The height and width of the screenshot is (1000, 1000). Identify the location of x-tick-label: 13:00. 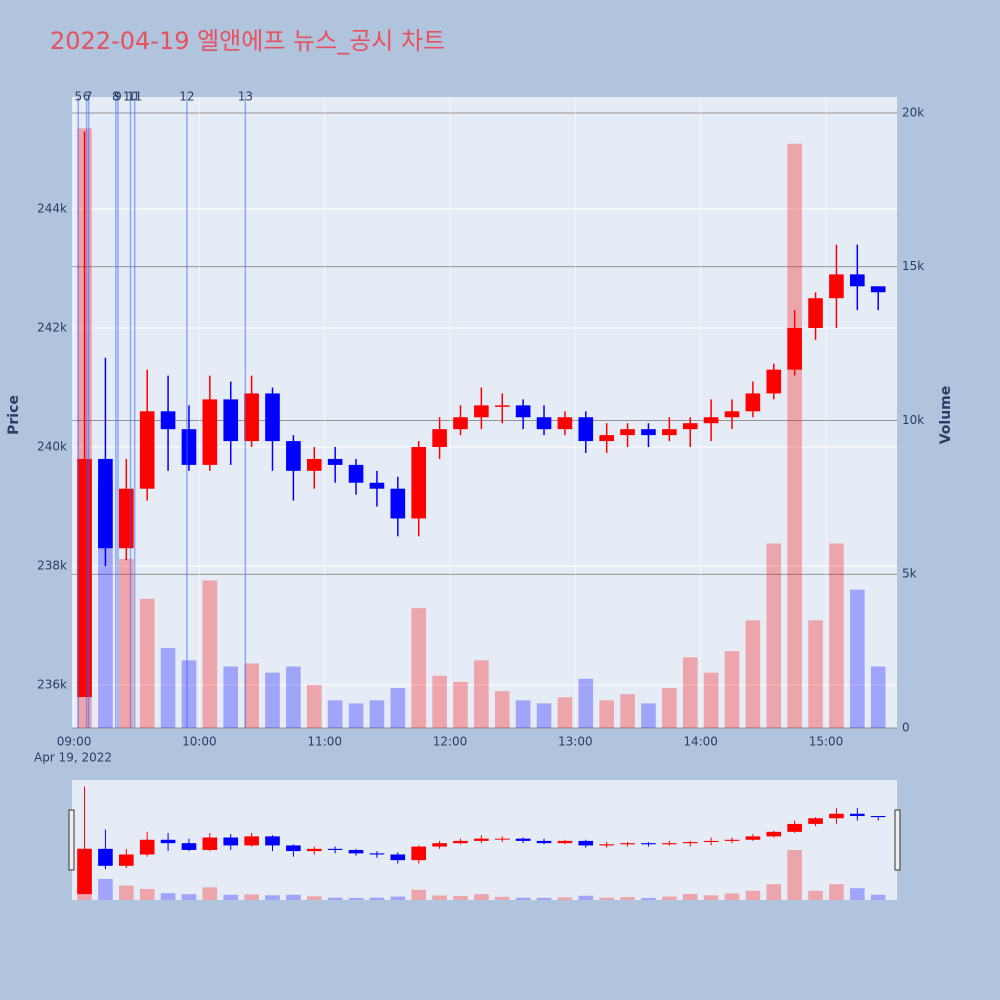
(575, 742).